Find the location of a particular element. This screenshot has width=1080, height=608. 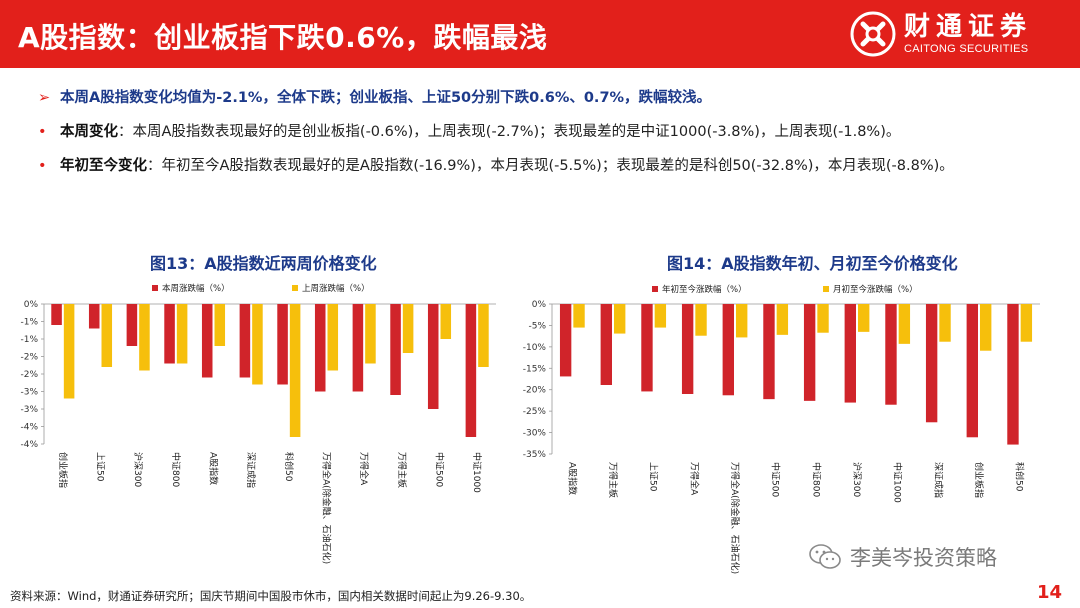

y-tick-label: -35% is located at coordinates (535, 455).